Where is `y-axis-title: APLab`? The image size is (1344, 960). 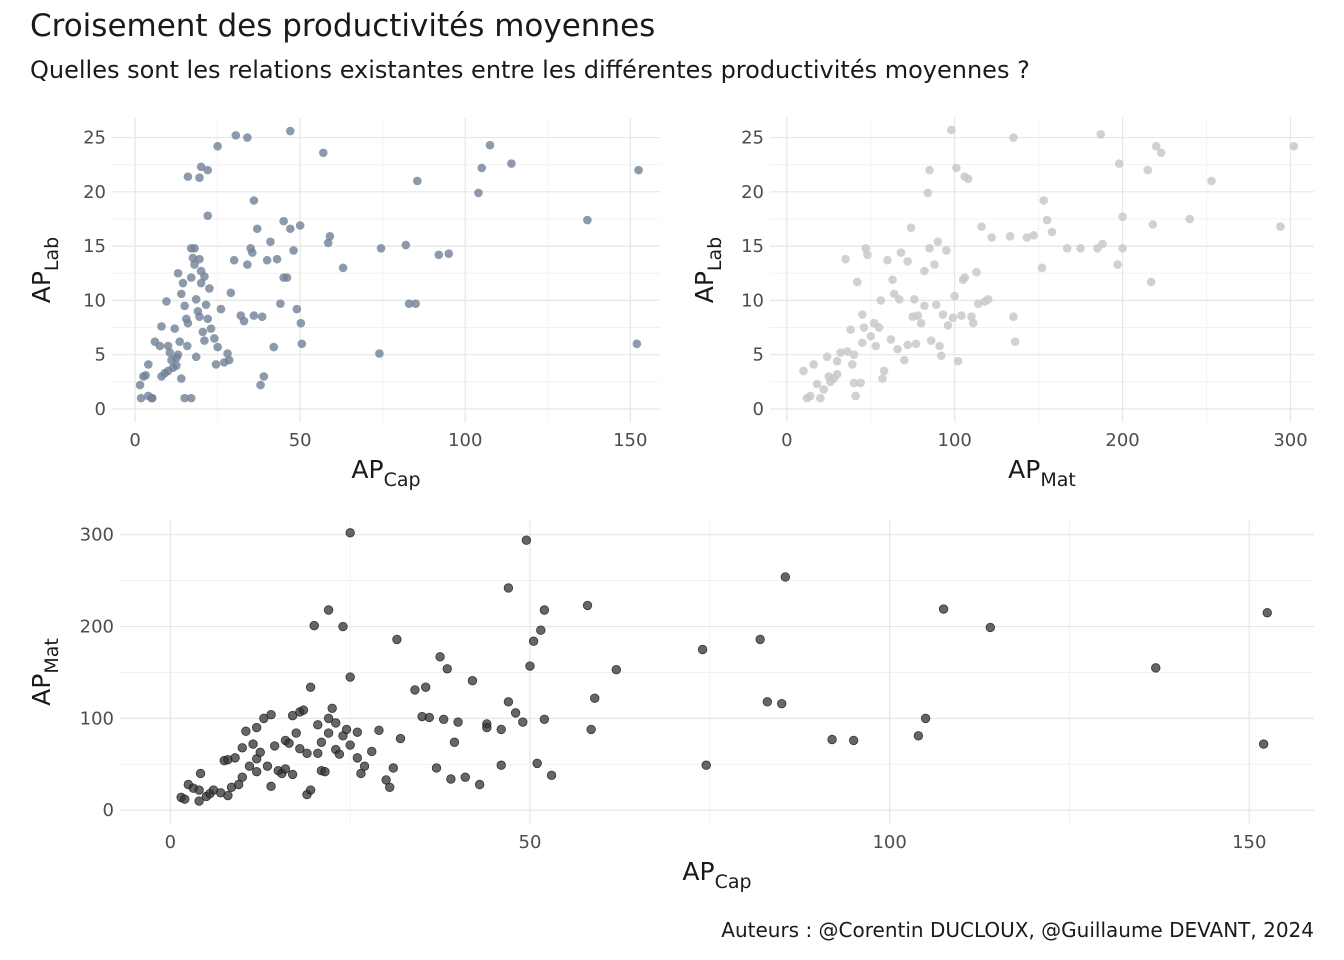 y-axis-title: APLab is located at coordinates (708, 270).